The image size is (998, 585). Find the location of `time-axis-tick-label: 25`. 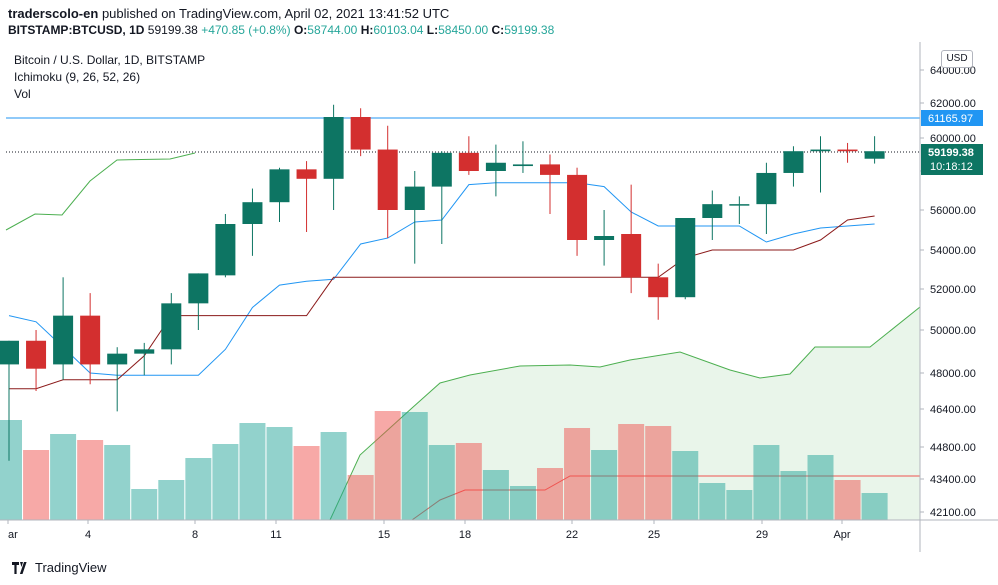

time-axis-tick-label: 25 is located at coordinates (654, 535).